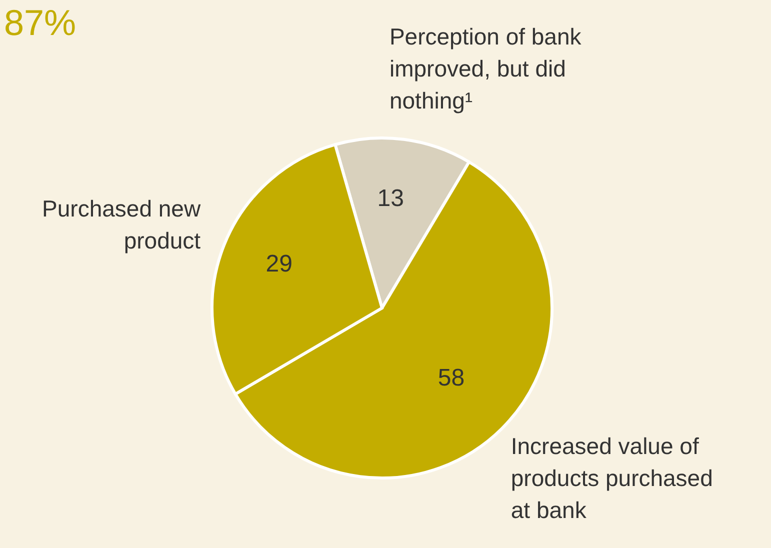  I want to click on data-label: 58, so click(451, 378).